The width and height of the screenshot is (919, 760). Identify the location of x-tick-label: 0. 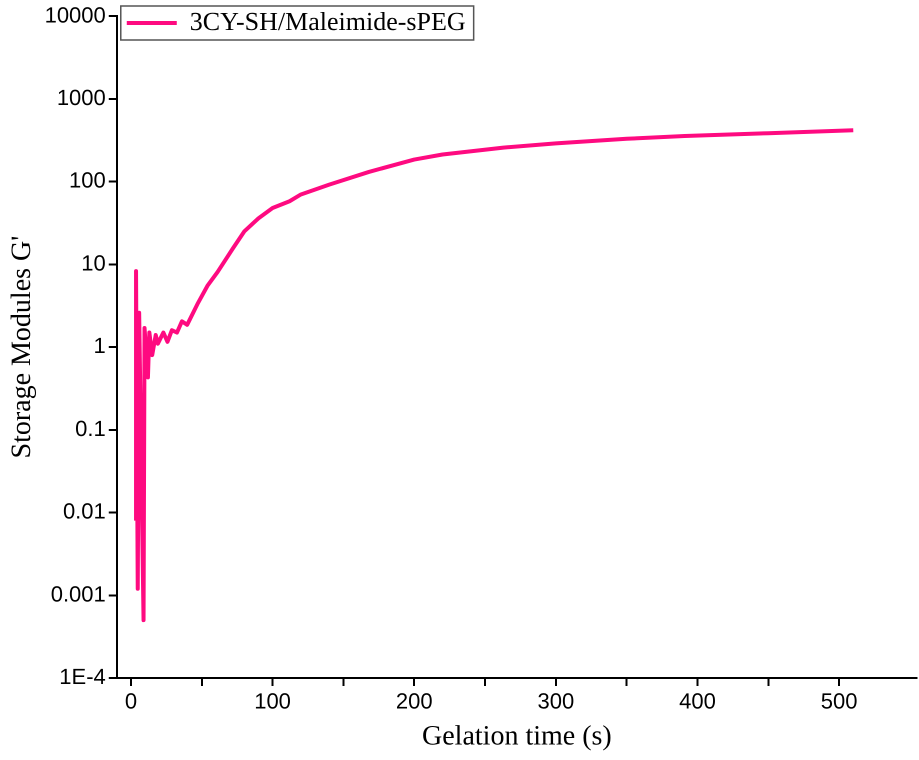
(131, 701).